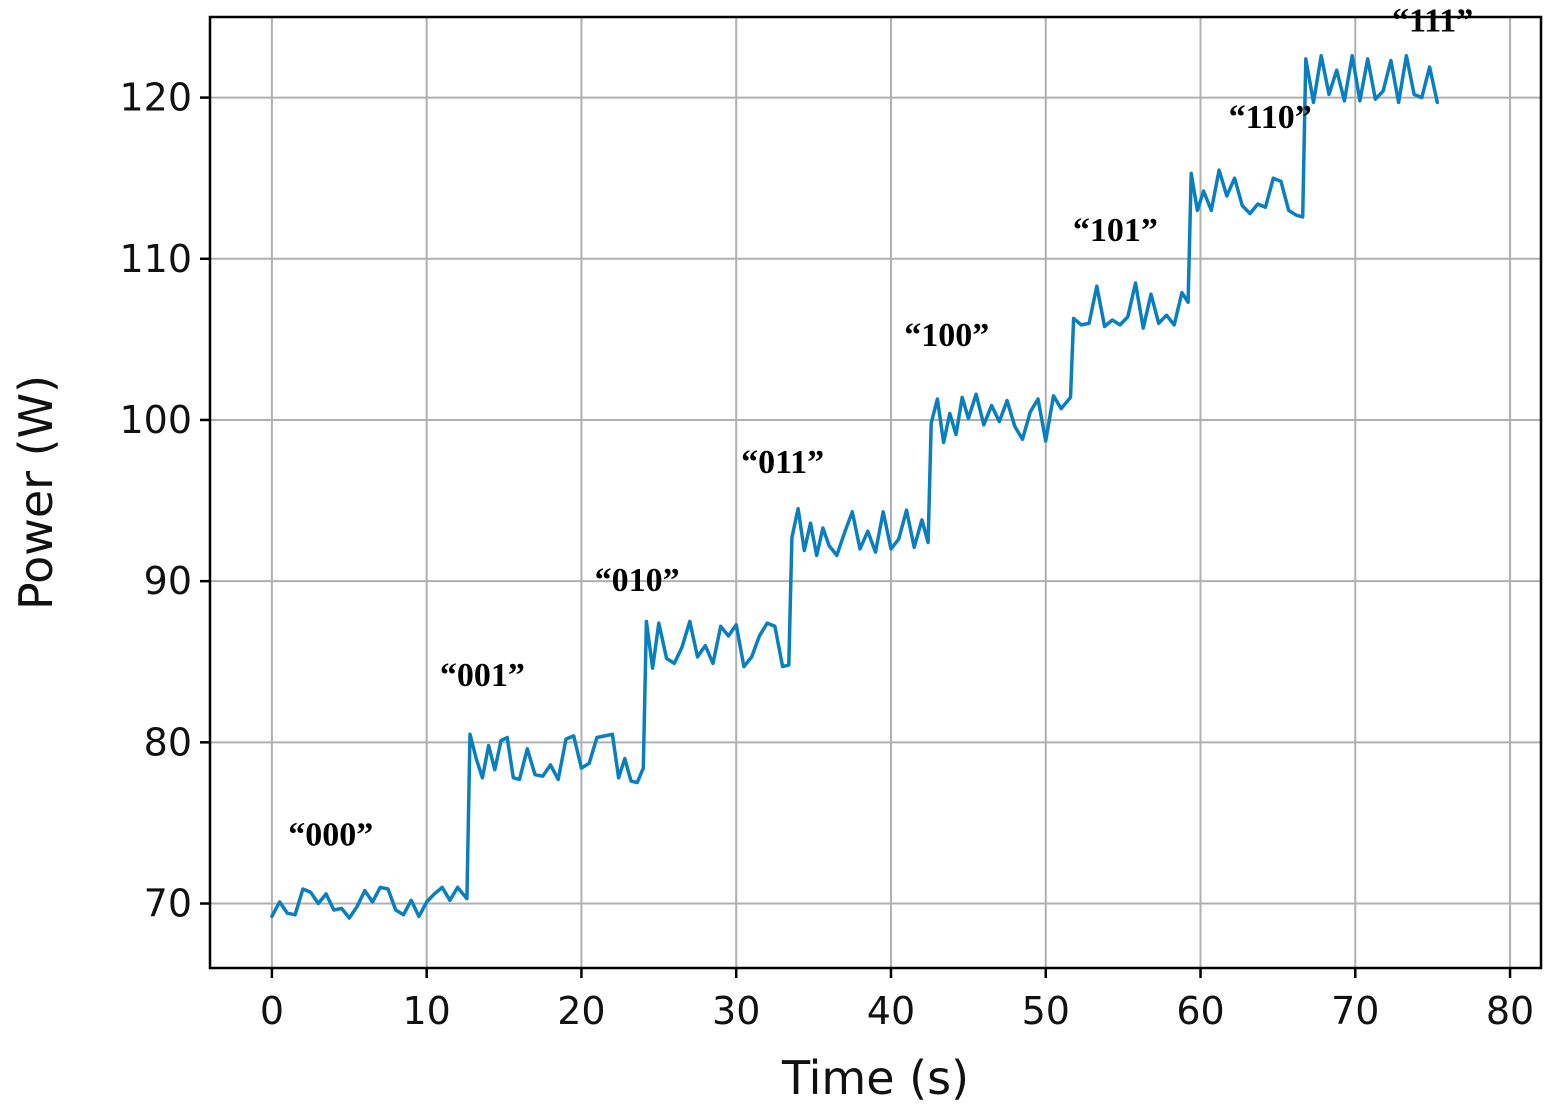 Image resolution: width=1566 pixels, height=1119 pixels. Describe the element at coordinates (330, 834) in the screenshot. I see `state-annotation: “000”` at that location.